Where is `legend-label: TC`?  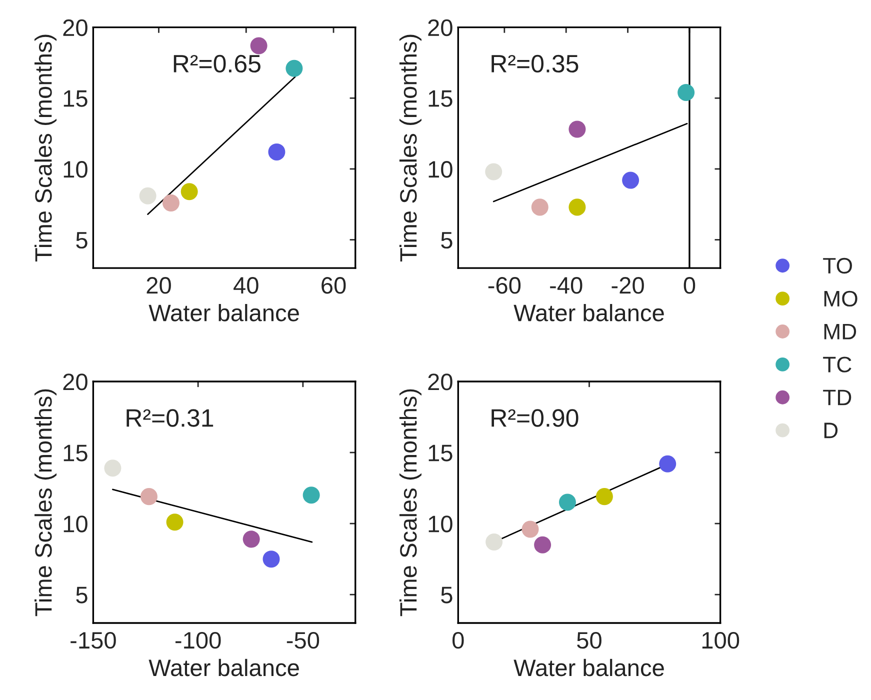
legend-label: TC is located at coordinates (837, 364).